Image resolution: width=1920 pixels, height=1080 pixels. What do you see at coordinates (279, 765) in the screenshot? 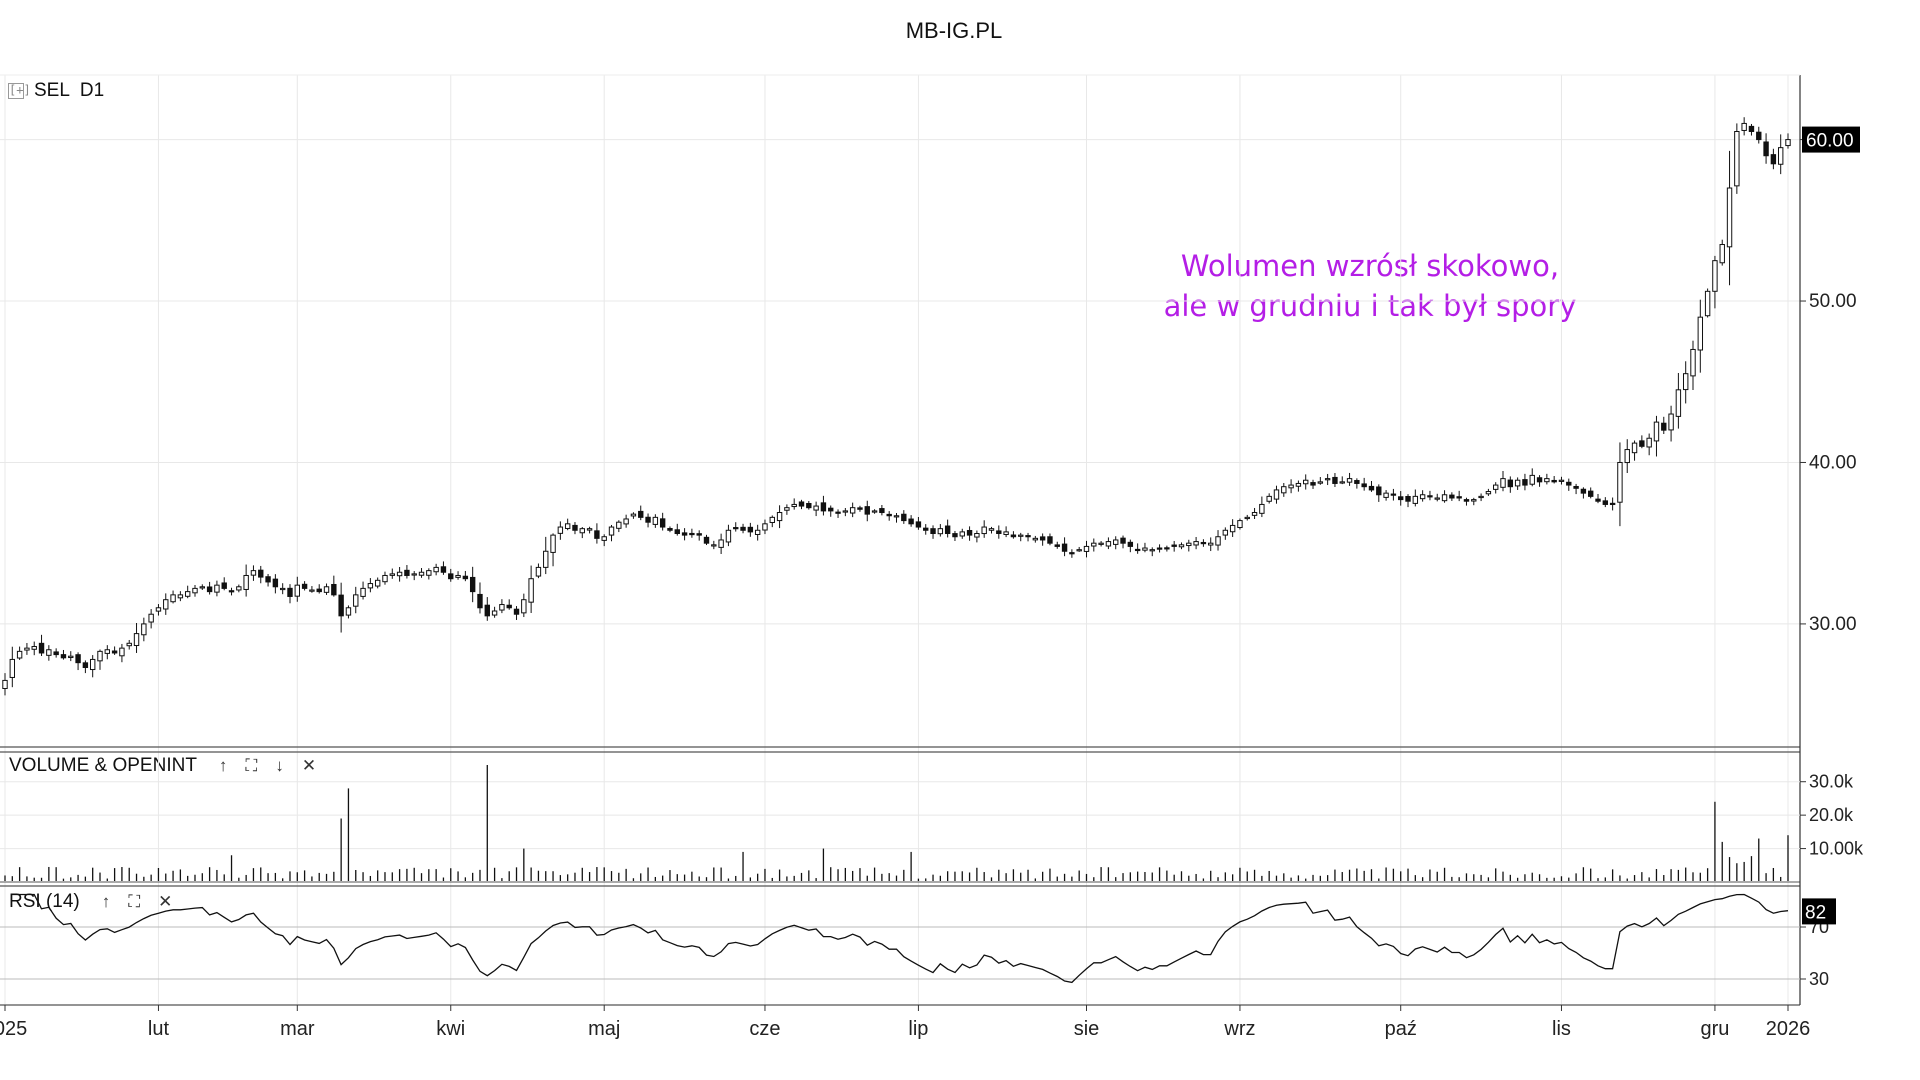
I see `move-down-icon: ↓` at bounding box center [279, 765].